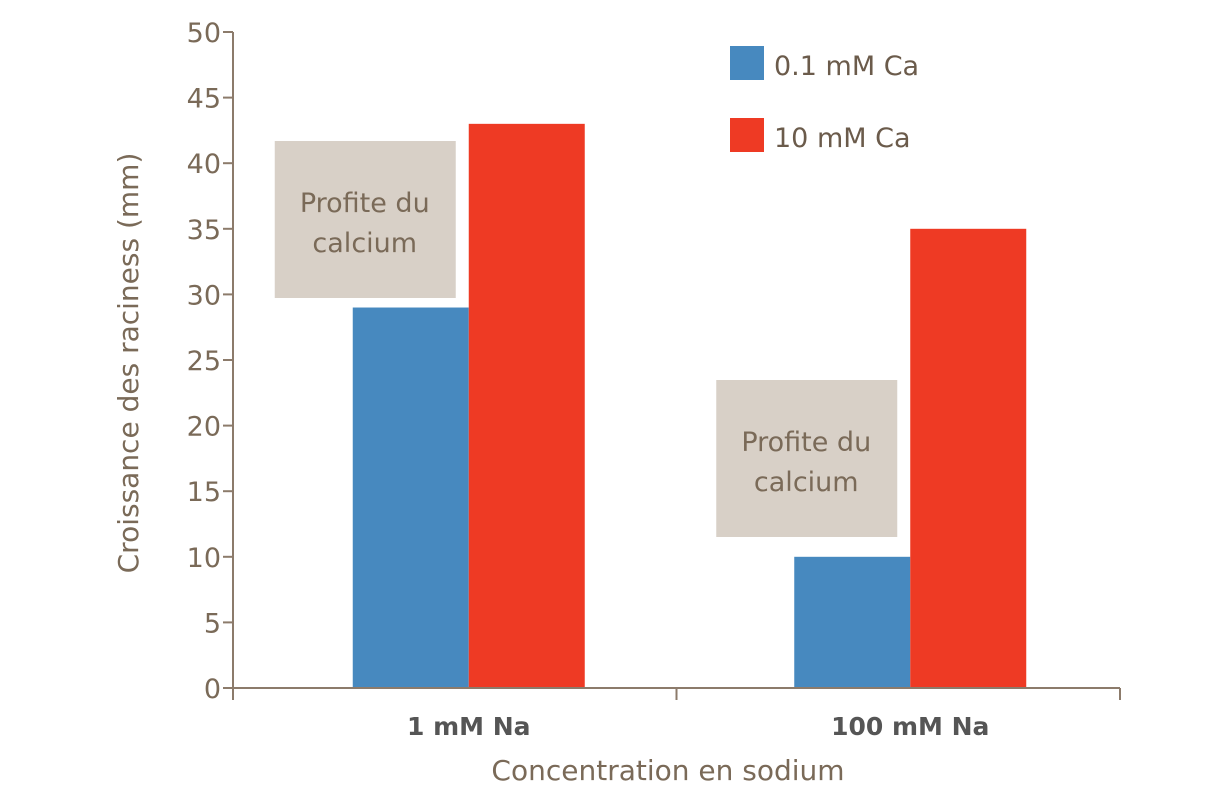 The height and width of the screenshot is (810, 1229). I want to click on y-axis-label: Croissance des raciness (mm), so click(128, 363).